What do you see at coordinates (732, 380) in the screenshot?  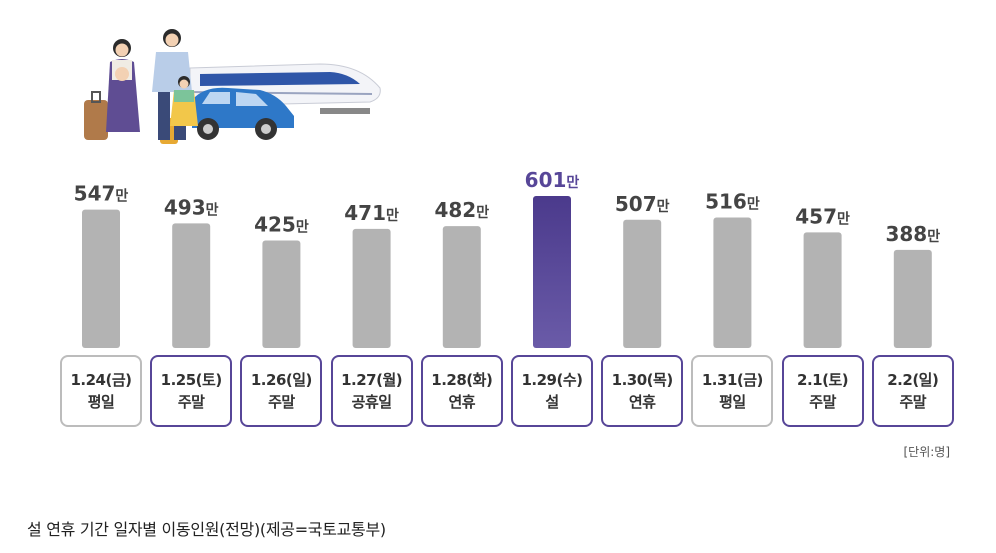 I see `category-label: 1.31(금)` at bounding box center [732, 380].